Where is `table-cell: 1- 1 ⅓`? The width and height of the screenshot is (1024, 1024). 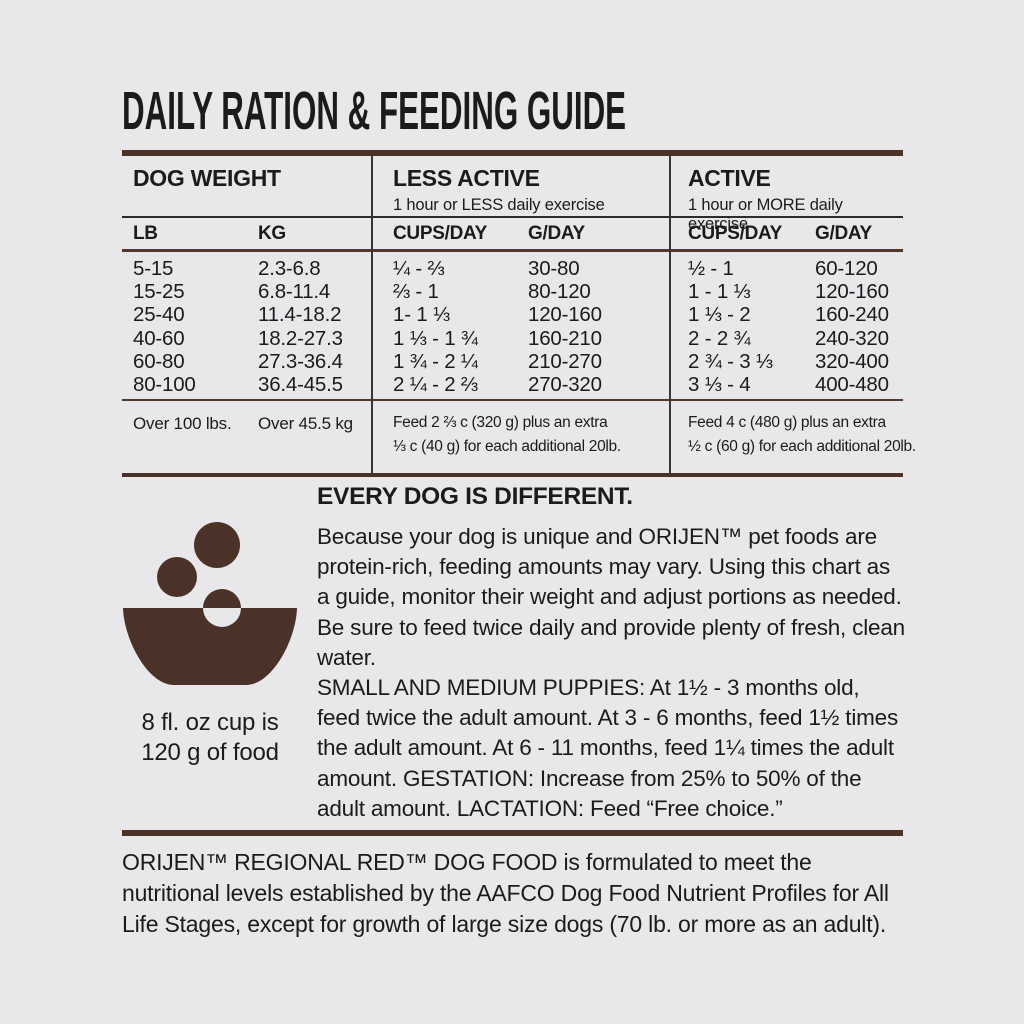
table-cell: 1- 1 ⅓ is located at coordinates (421, 315).